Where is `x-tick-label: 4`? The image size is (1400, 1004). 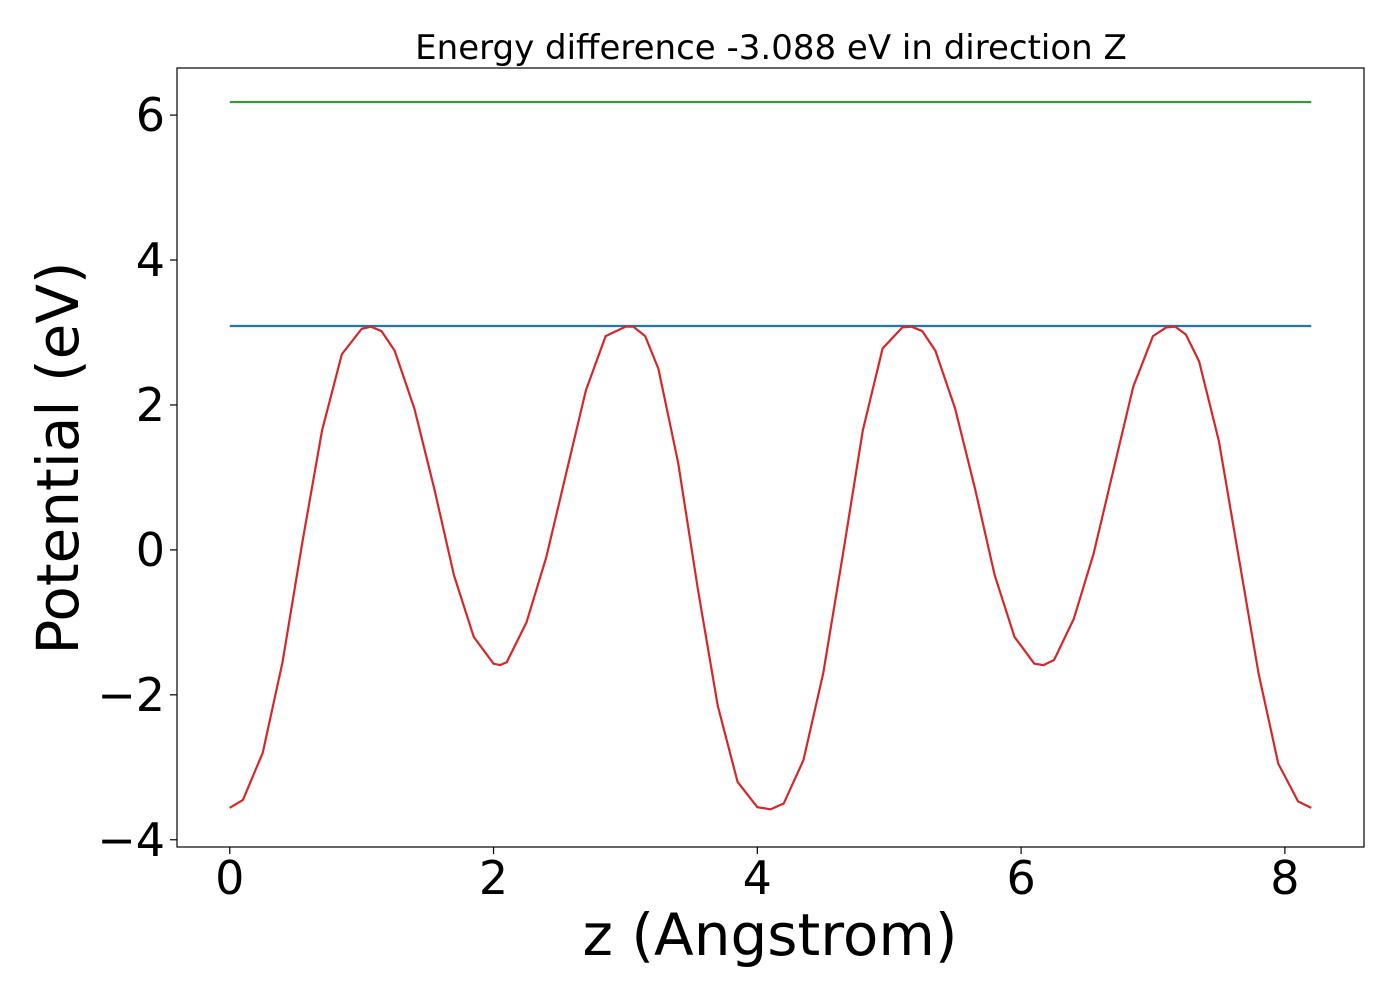
x-tick-label: 4 is located at coordinates (757, 878).